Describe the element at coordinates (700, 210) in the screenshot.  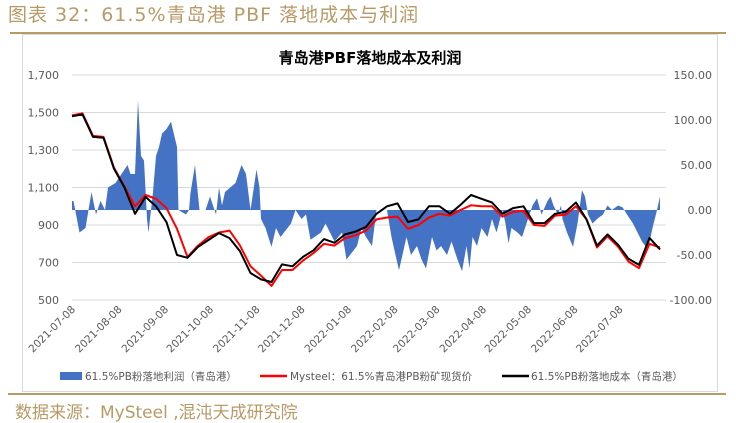
I see `right-tick-label: 0.00` at that location.